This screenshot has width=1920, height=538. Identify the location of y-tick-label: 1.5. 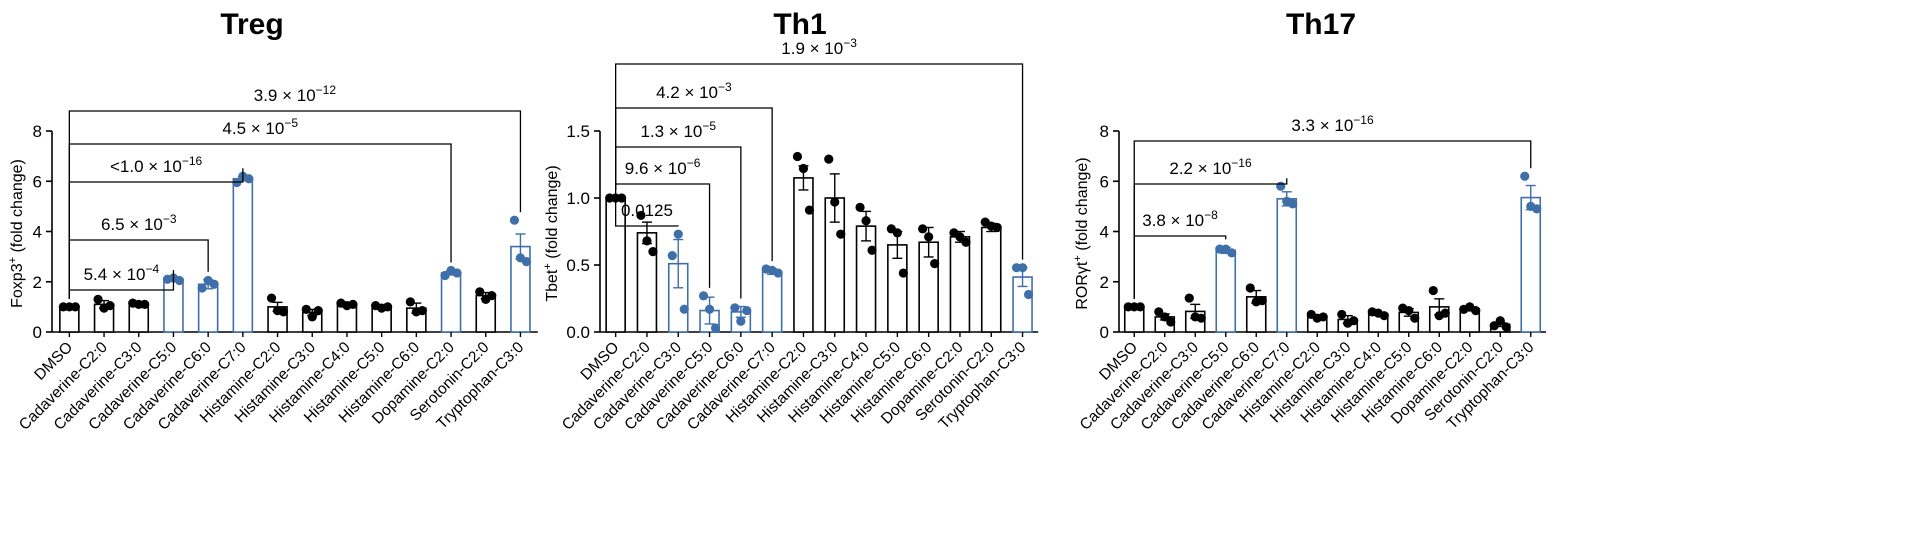
(578, 131).